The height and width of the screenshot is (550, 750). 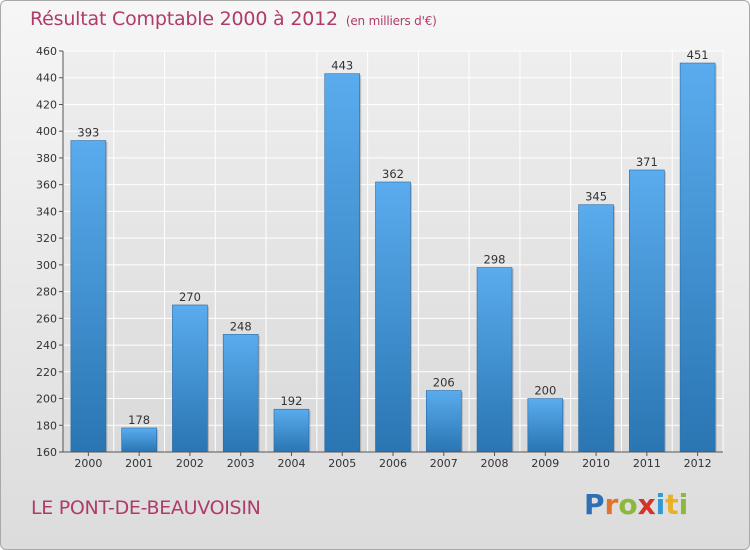 I want to click on bar-2006, so click(x=393, y=317).